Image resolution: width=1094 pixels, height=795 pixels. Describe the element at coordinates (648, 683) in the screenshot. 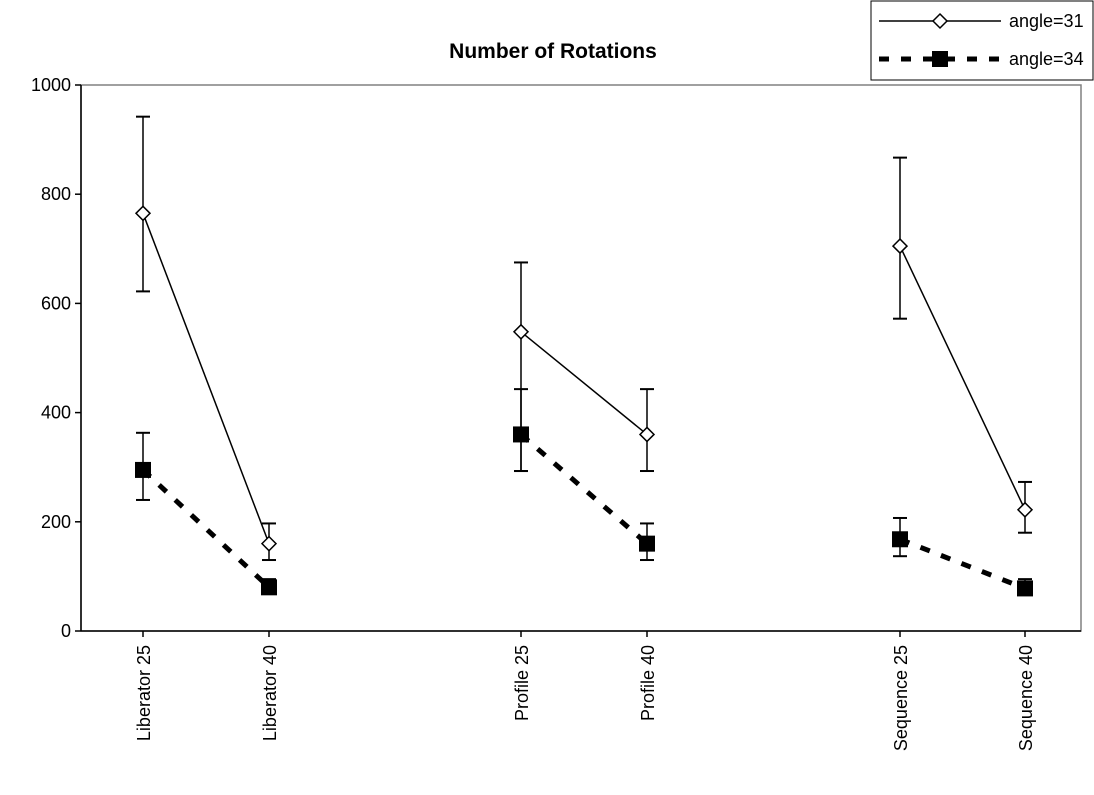

I see `x-tick-label: Profile 40` at that location.